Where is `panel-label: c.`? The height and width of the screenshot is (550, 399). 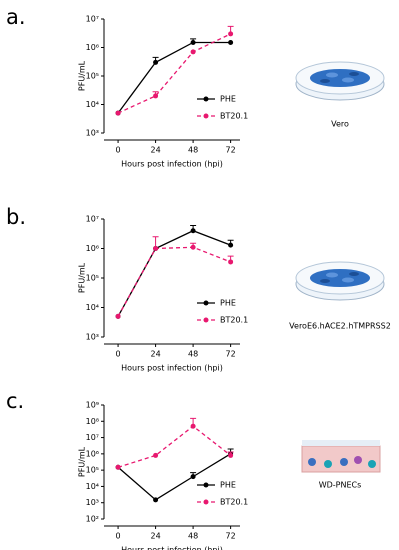
panel-label: c. is located at coordinates (15, 401).